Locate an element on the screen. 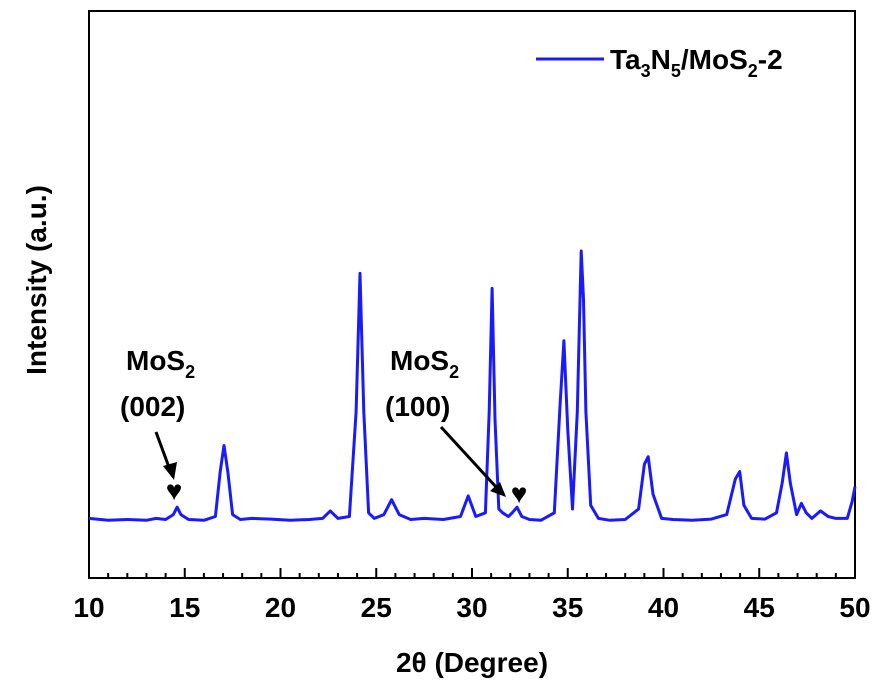 This screenshot has height=686, width=881. annotation-hkl: (002) is located at coordinates (152, 406).